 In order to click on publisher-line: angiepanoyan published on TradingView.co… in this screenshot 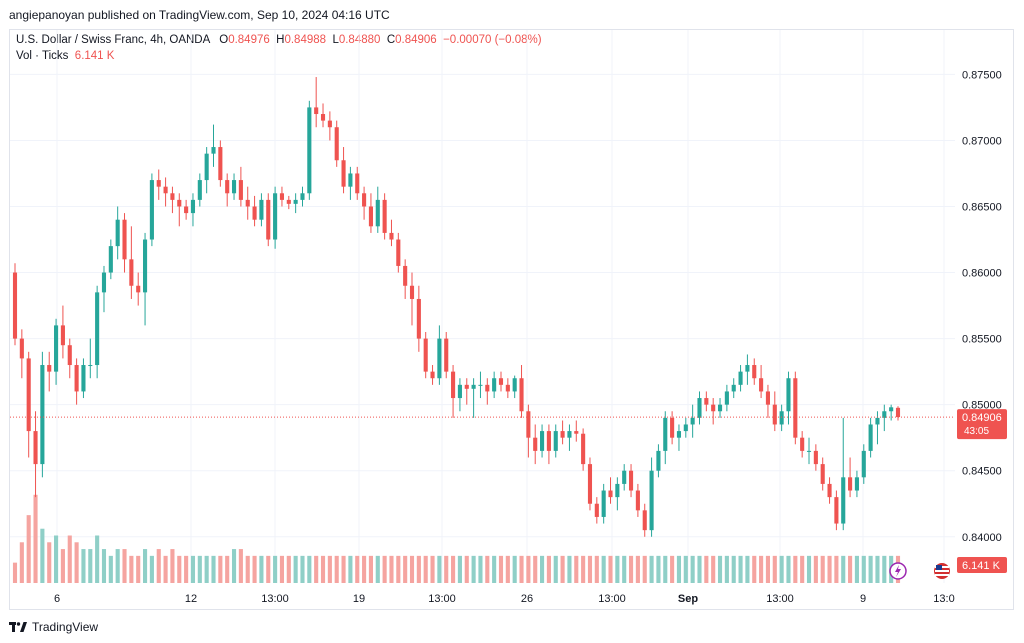, I will do `click(199, 15)`.